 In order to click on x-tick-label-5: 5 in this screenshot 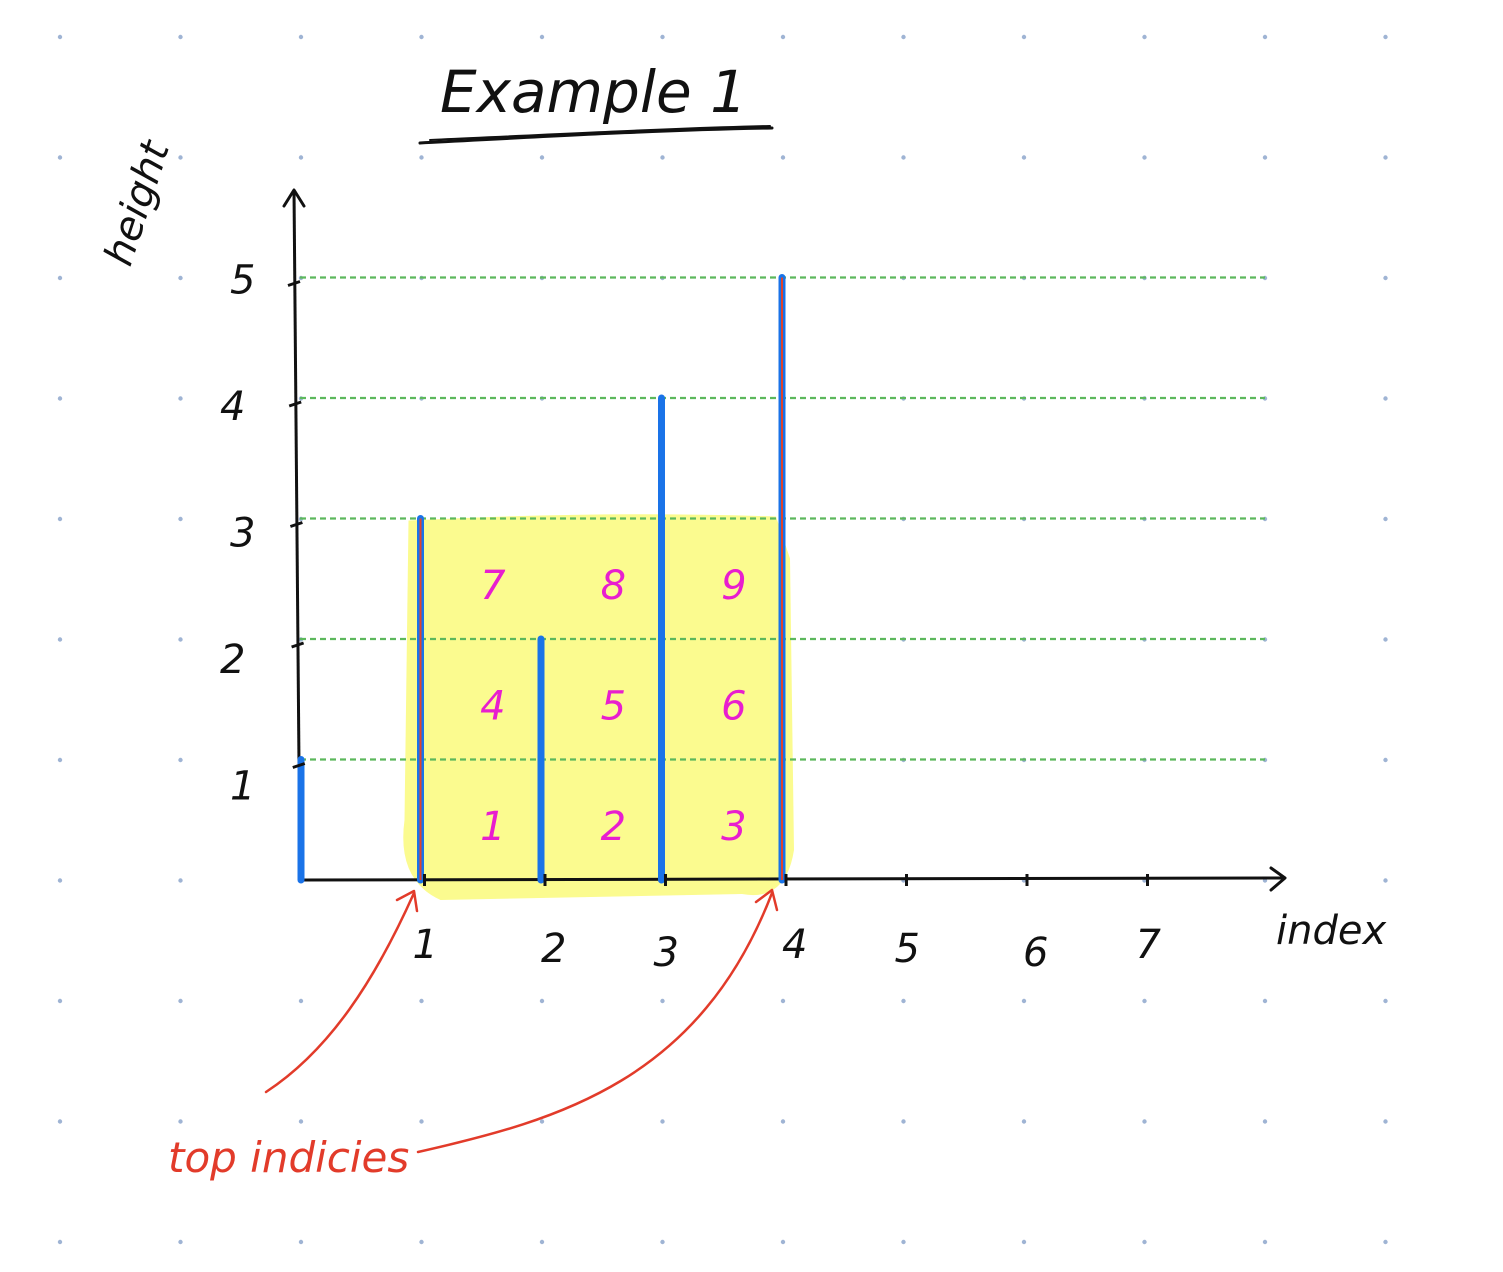, I will do `click(907, 949)`.